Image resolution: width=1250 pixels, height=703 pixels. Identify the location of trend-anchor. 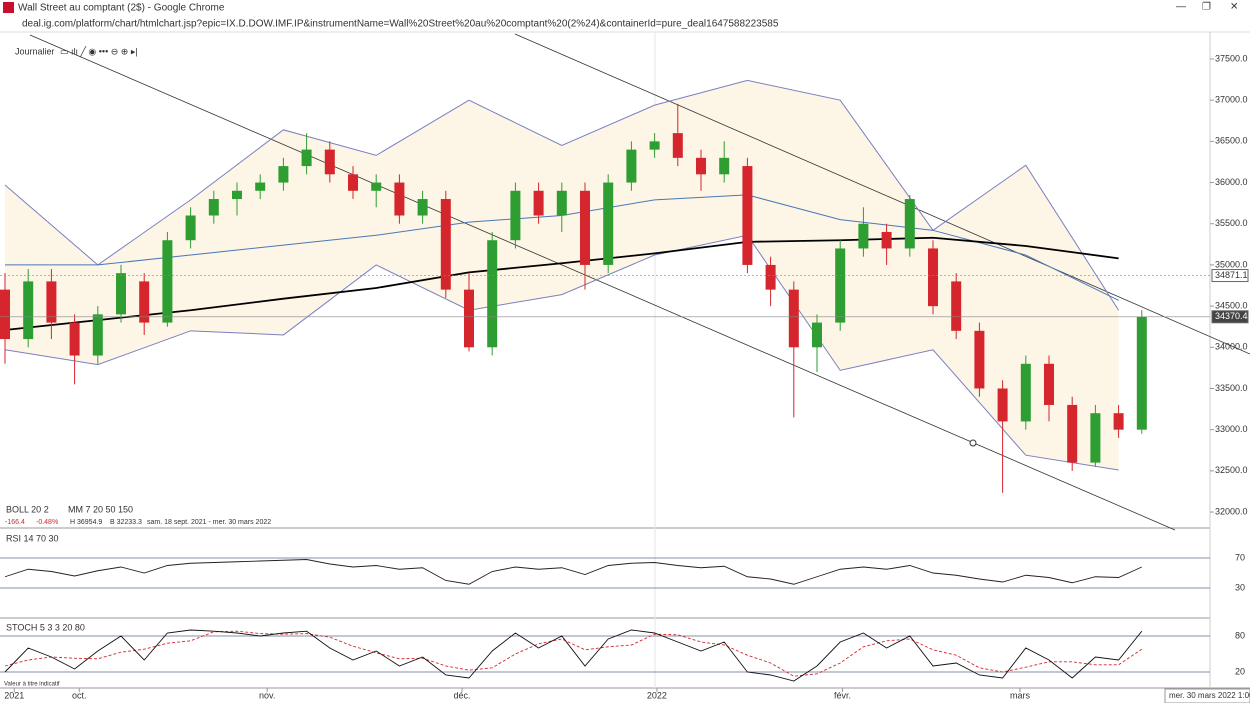
(973, 443).